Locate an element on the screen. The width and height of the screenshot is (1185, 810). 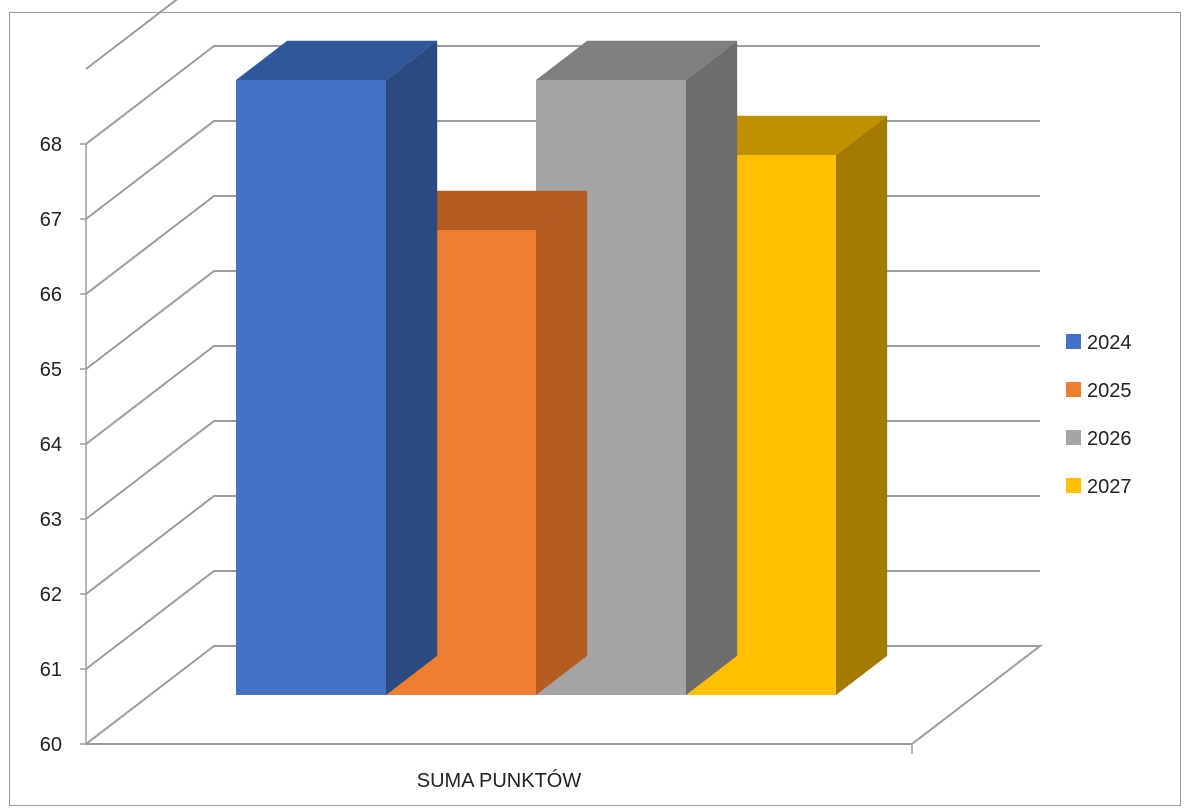
x-category-label: SUMA PUNKTÓW is located at coordinates (499, 780).